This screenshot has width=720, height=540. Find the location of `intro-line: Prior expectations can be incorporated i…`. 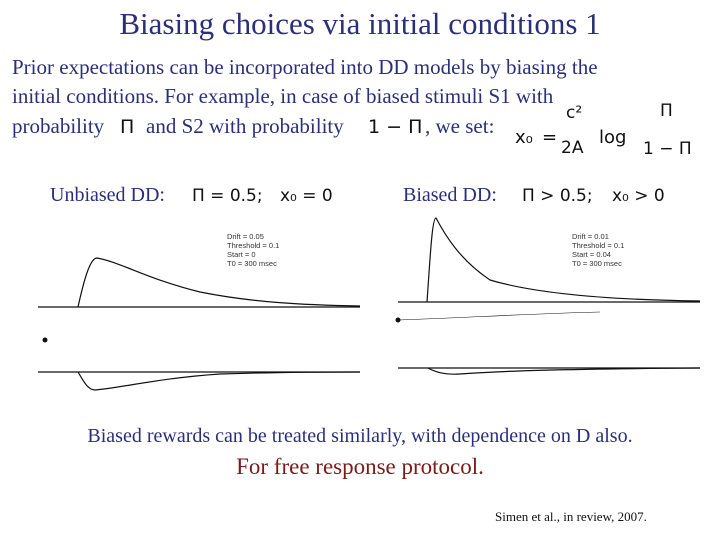

intro-line: Prior expectations can be incorporated i… is located at coordinates (305, 67).